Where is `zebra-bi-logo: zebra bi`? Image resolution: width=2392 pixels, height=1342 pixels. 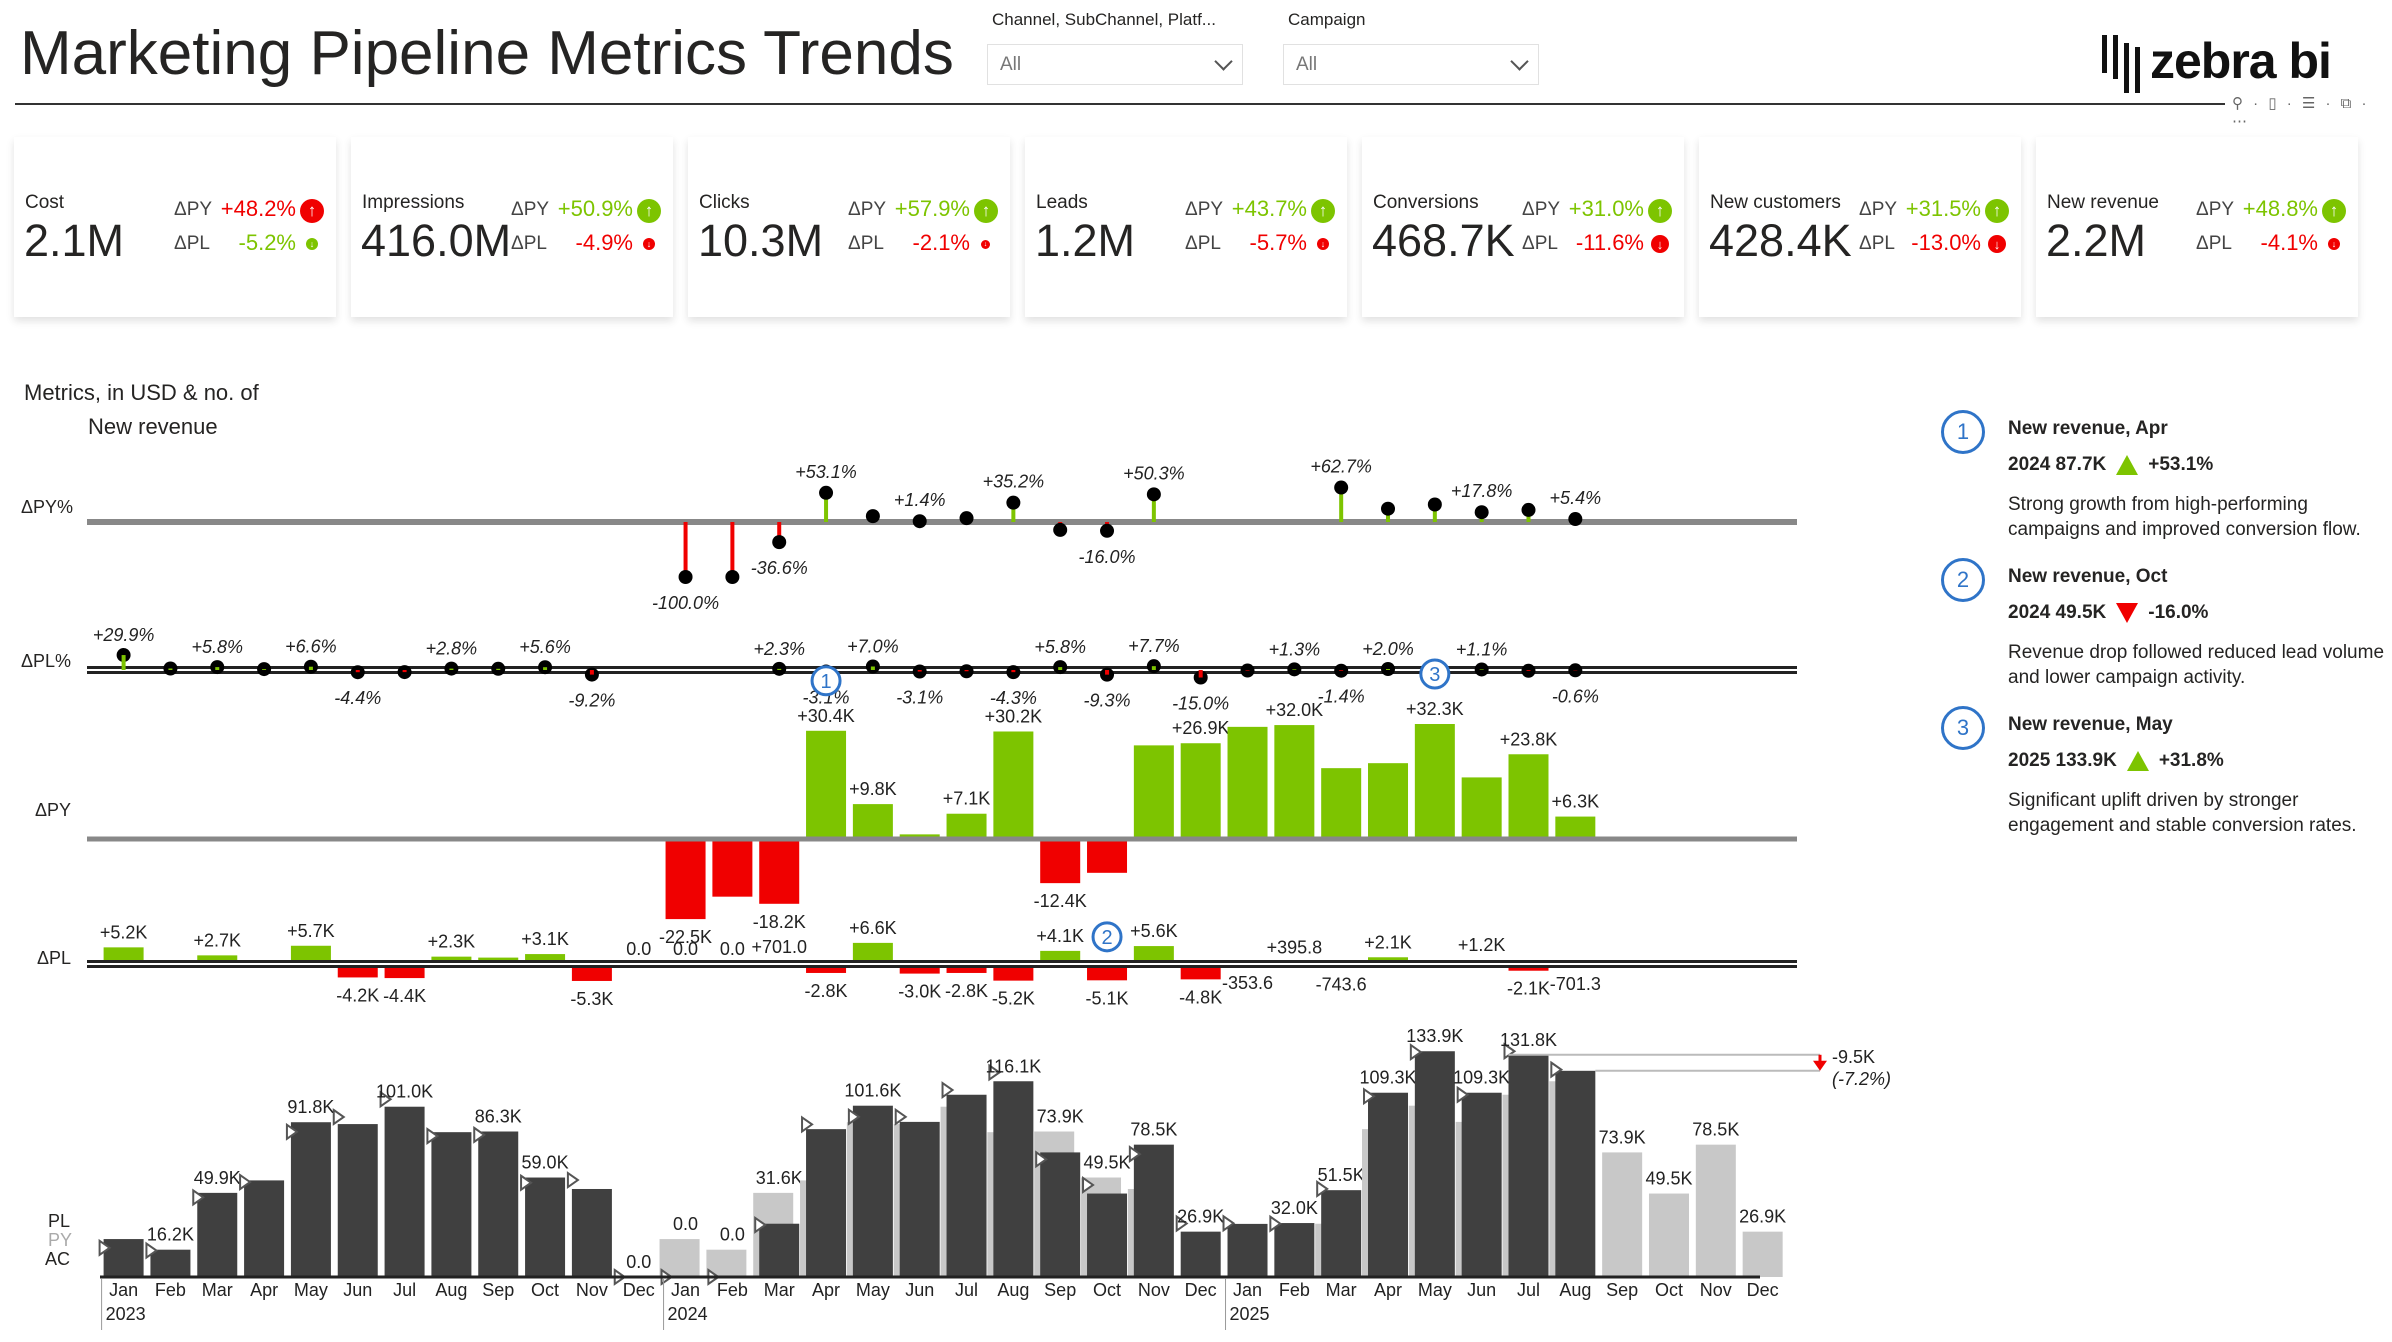
zebra-bi-logo: zebra bi is located at coordinates (2217, 62).